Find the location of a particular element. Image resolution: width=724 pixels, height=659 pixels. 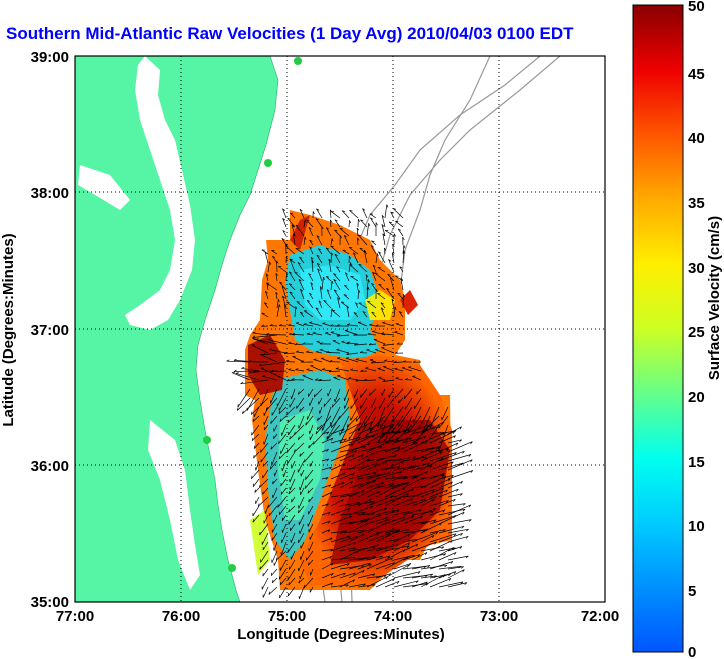

chesapeake-bay is located at coordinates (160, 193).